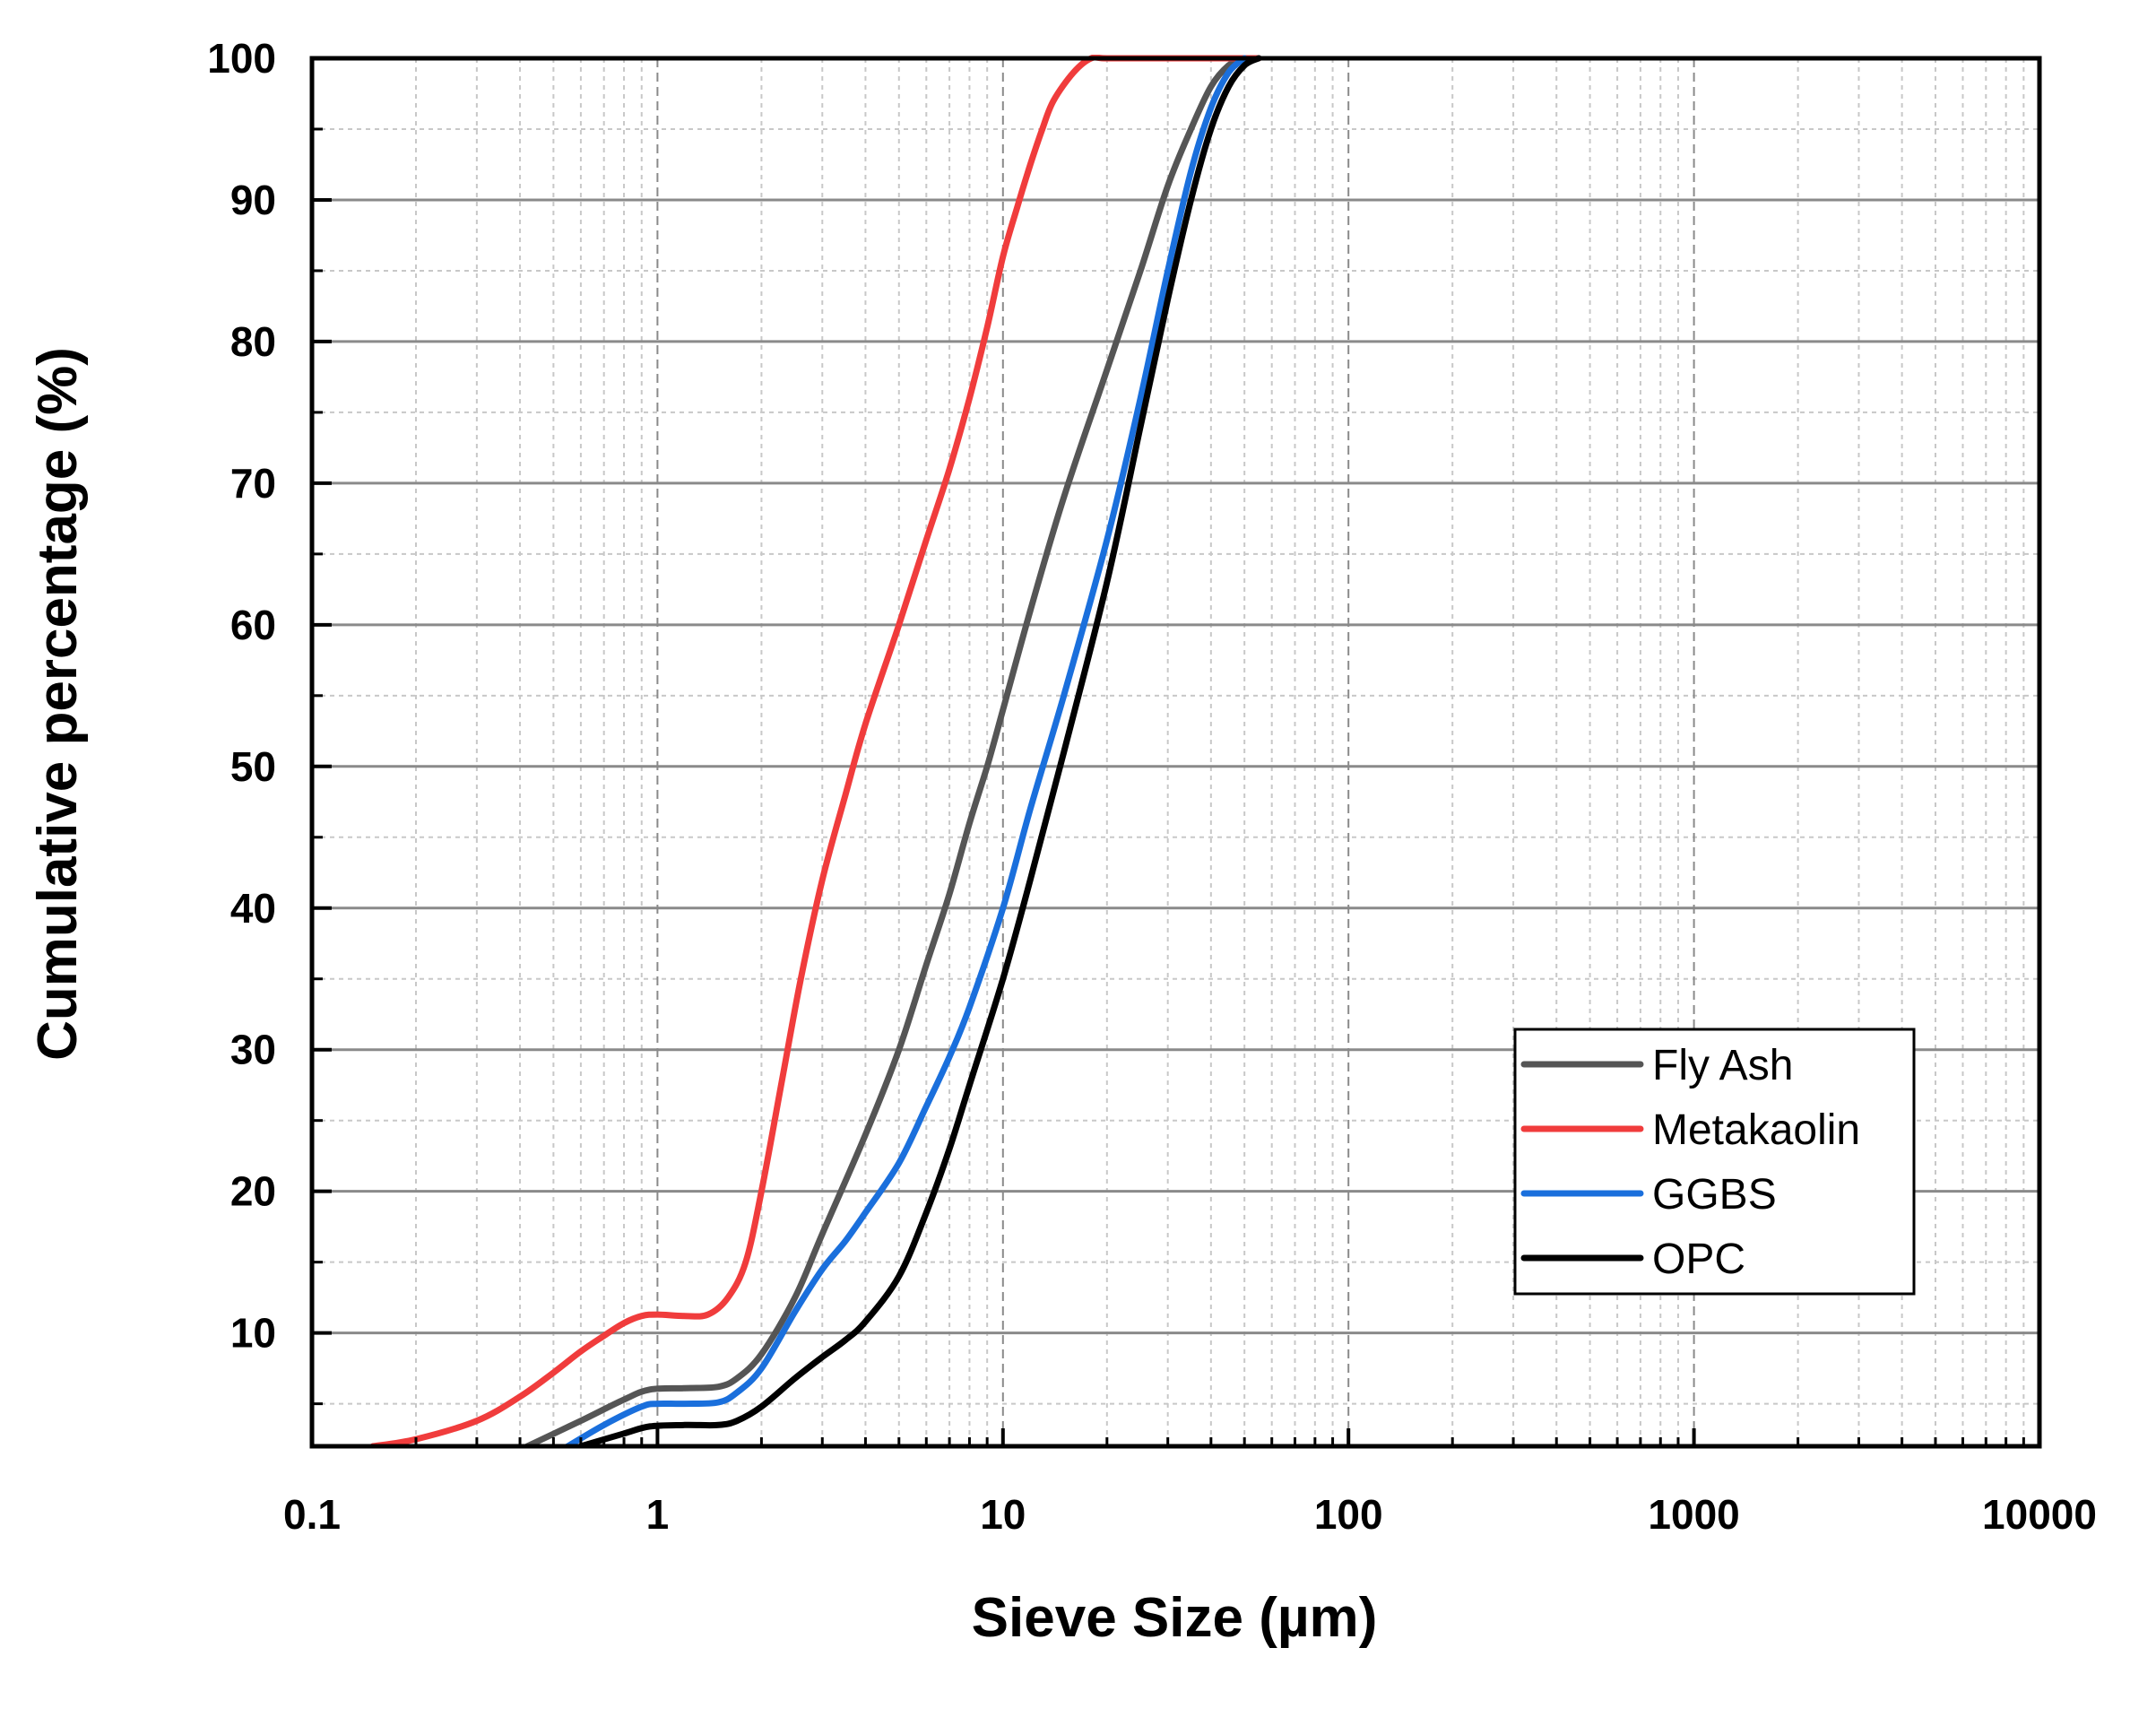  What do you see at coordinates (242, 696) in the screenshot?
I see `y-axis-tick-labels: 10 20 30 40 50 60 70 80 90 100` at bounding box center [242, 696].